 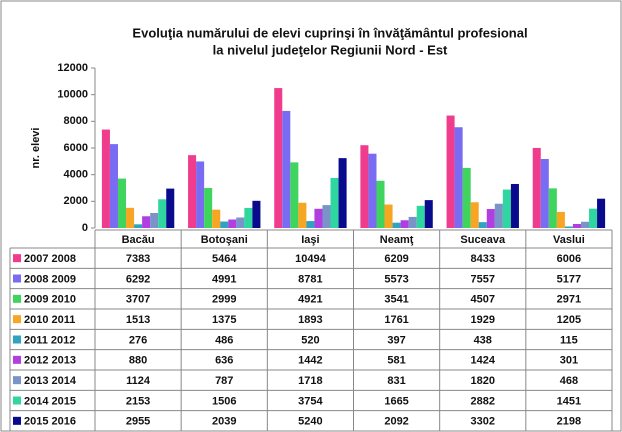 What do you see at coordinates (310, 361) in the screenshot?
I see `table-value: 1442` at bounding box center [310, 361].